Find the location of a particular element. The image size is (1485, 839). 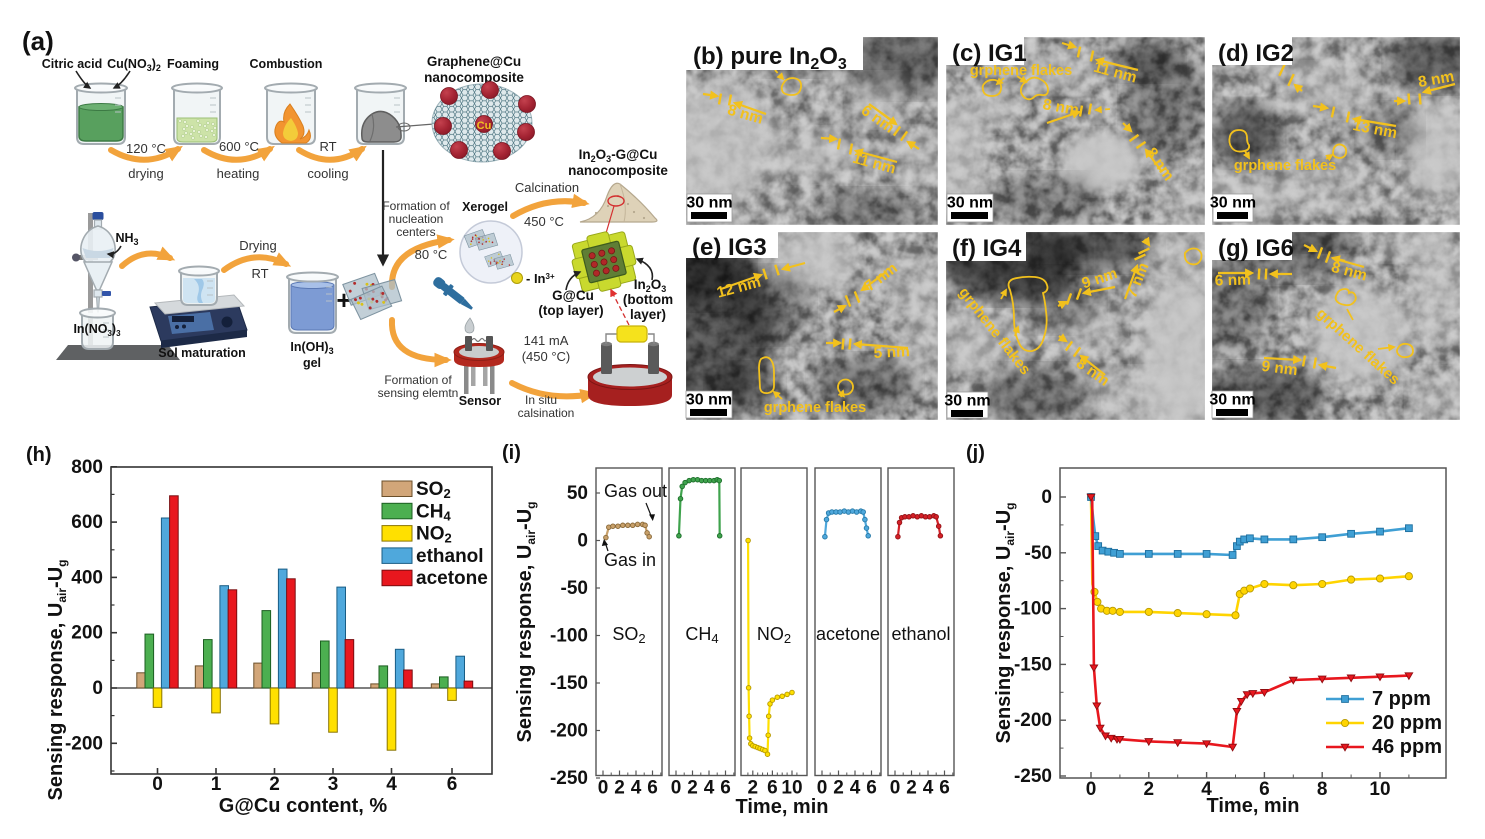

svg-text: (j) is located at coordinates (975, 453).